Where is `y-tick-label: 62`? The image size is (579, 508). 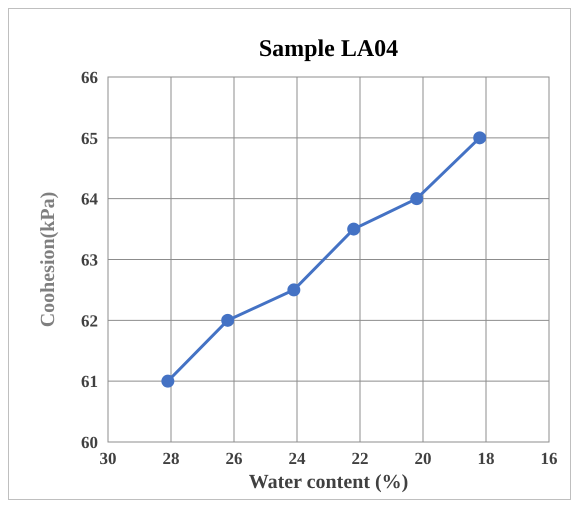 y-tick-label: 62 is located at coordinates (89, 320).